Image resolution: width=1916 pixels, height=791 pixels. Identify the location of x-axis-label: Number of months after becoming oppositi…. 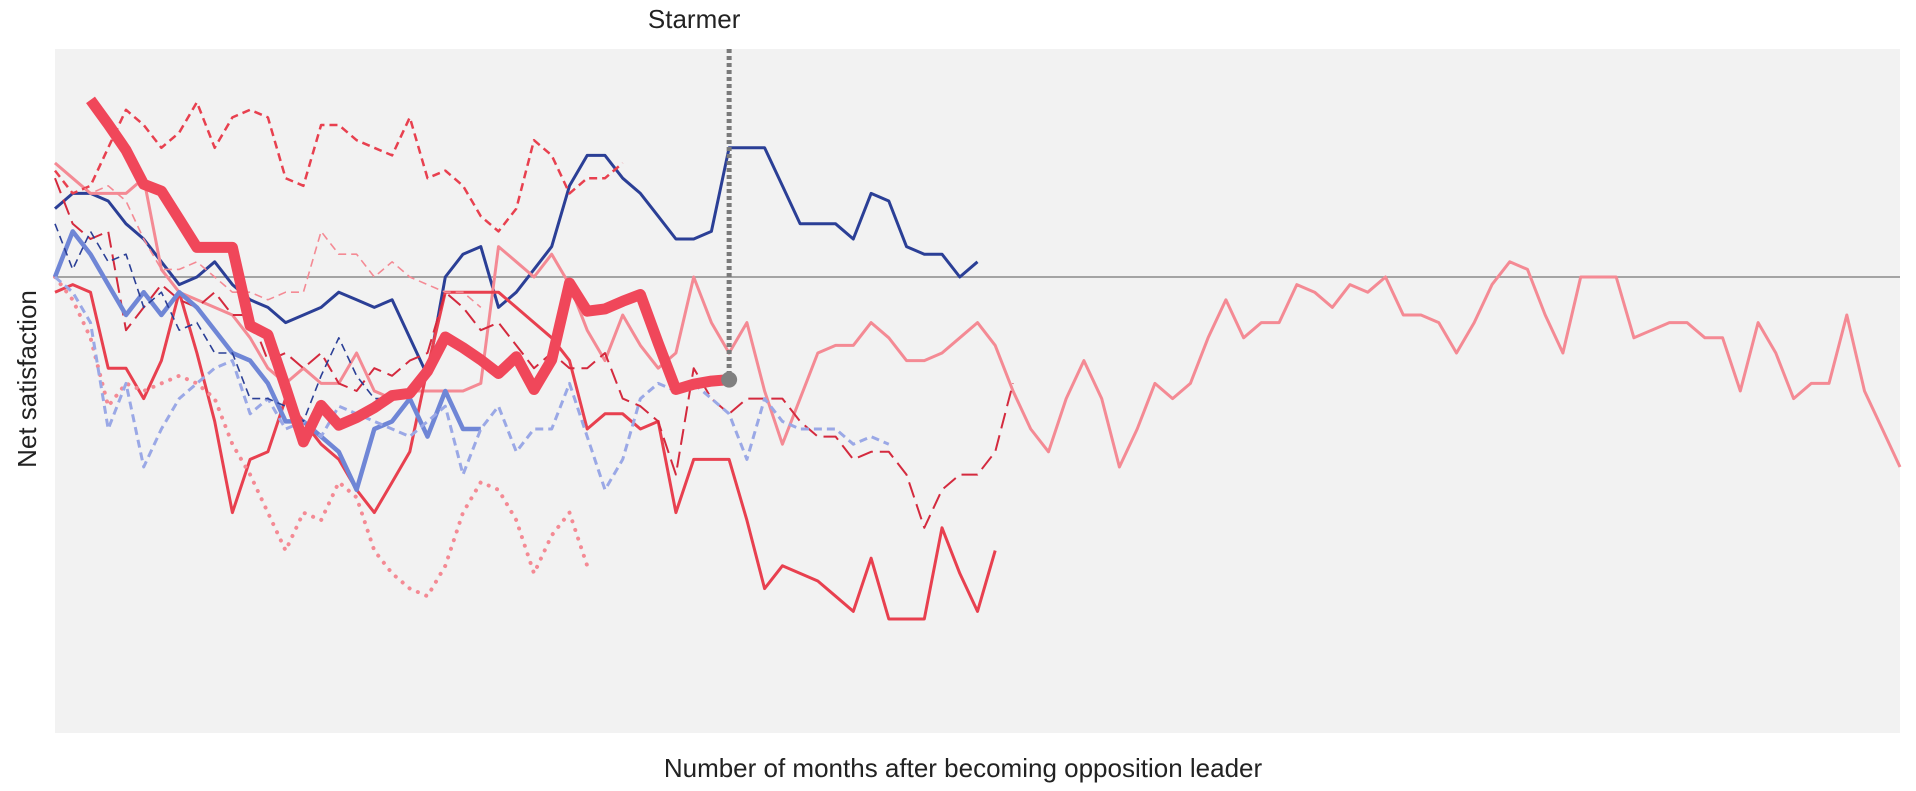
(963, 768).